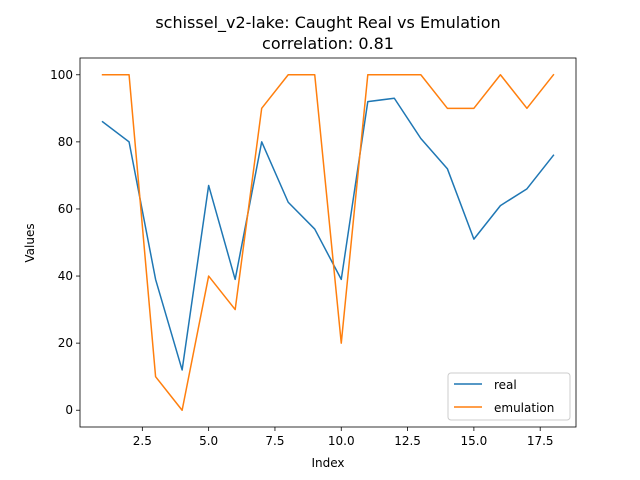 Image resolution: width=640 pixels, height=480 pixels. What do you see at coordinates (509, 396) in the screenshot?
I see `legend: real emulation` at bounding box center [509, 396].